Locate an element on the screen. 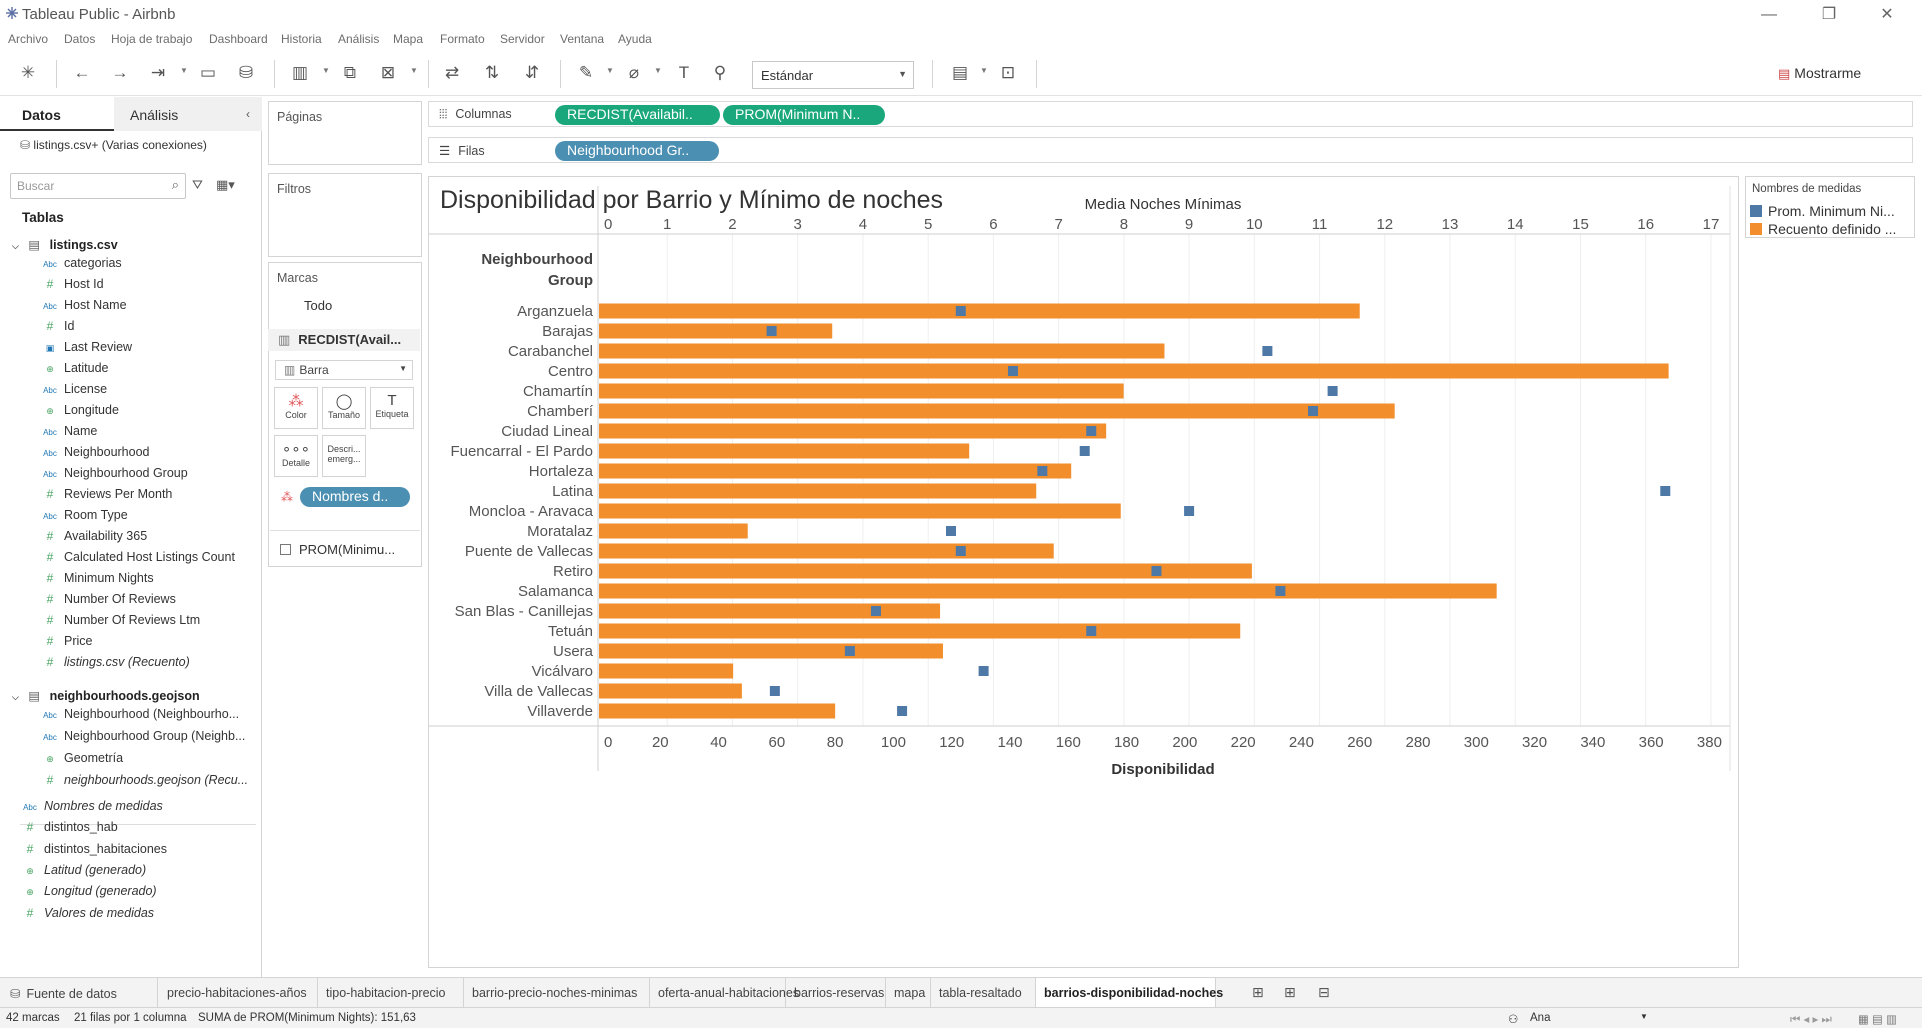 The width and height of the screenshot is (1922, 1028). pill-prom: PROM(Minimum N.. is located at coordinates (804, 115).